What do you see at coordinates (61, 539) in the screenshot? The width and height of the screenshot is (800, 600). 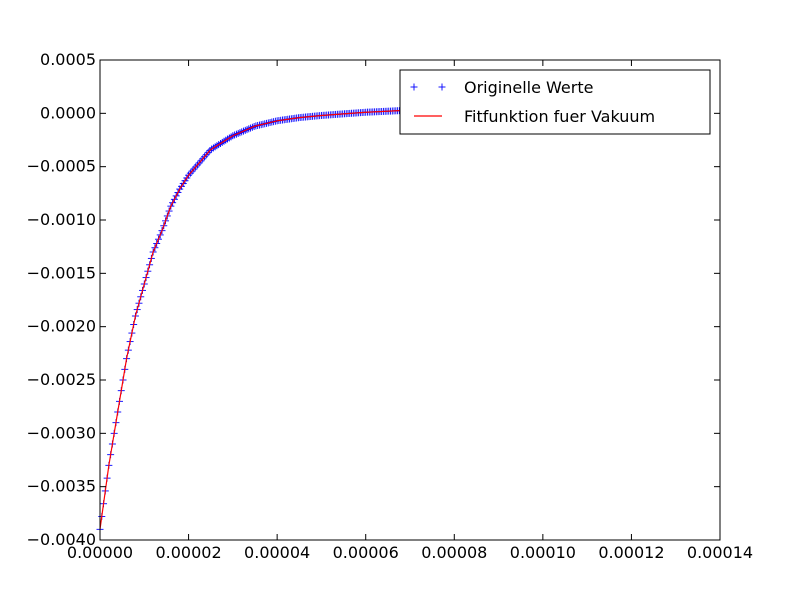 I see `y-tick-label: −0.0040` at bounding box center [61, 539].